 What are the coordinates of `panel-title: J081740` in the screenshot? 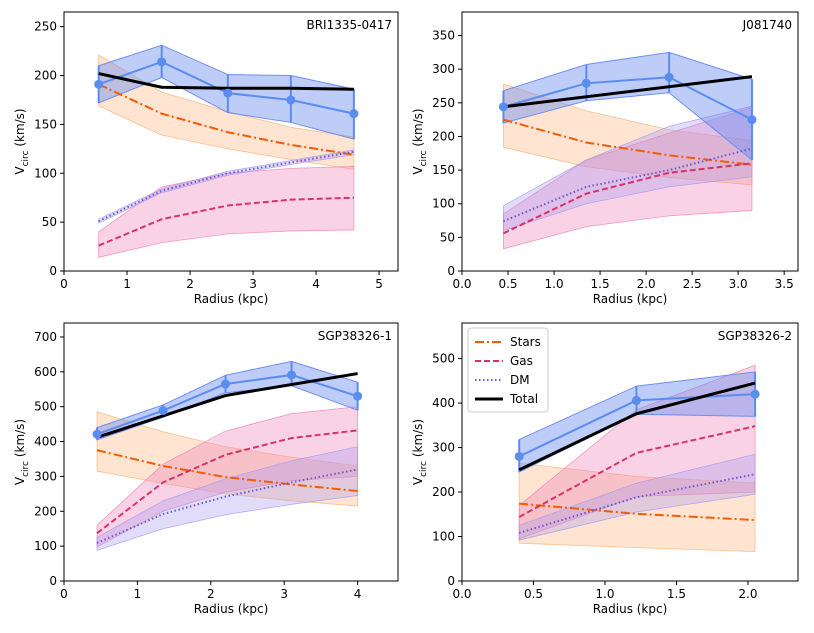 It's located at (767, 25).